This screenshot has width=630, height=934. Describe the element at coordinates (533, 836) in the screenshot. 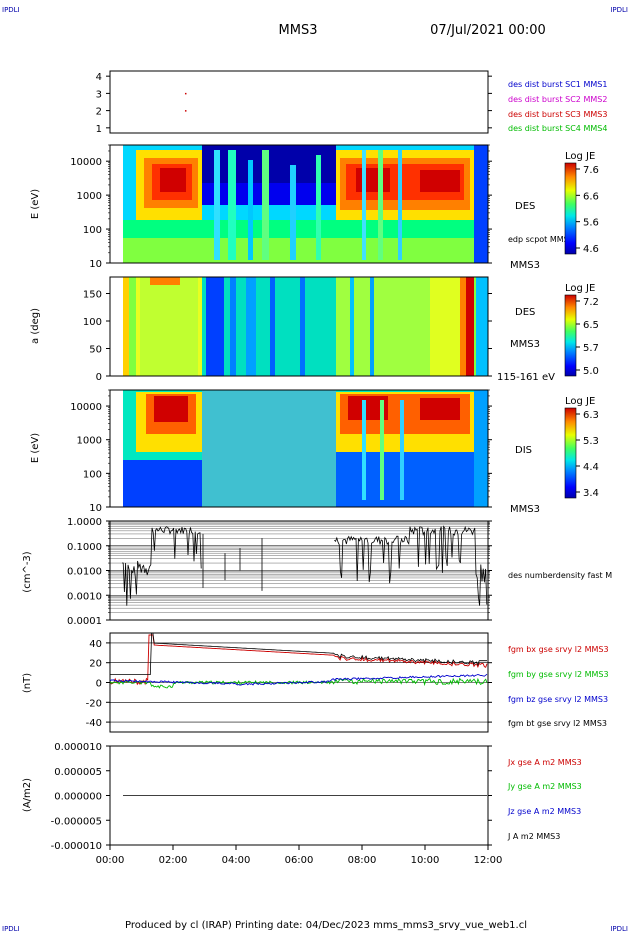

I see `legend-entry: J A m2 MMS3` at that location.